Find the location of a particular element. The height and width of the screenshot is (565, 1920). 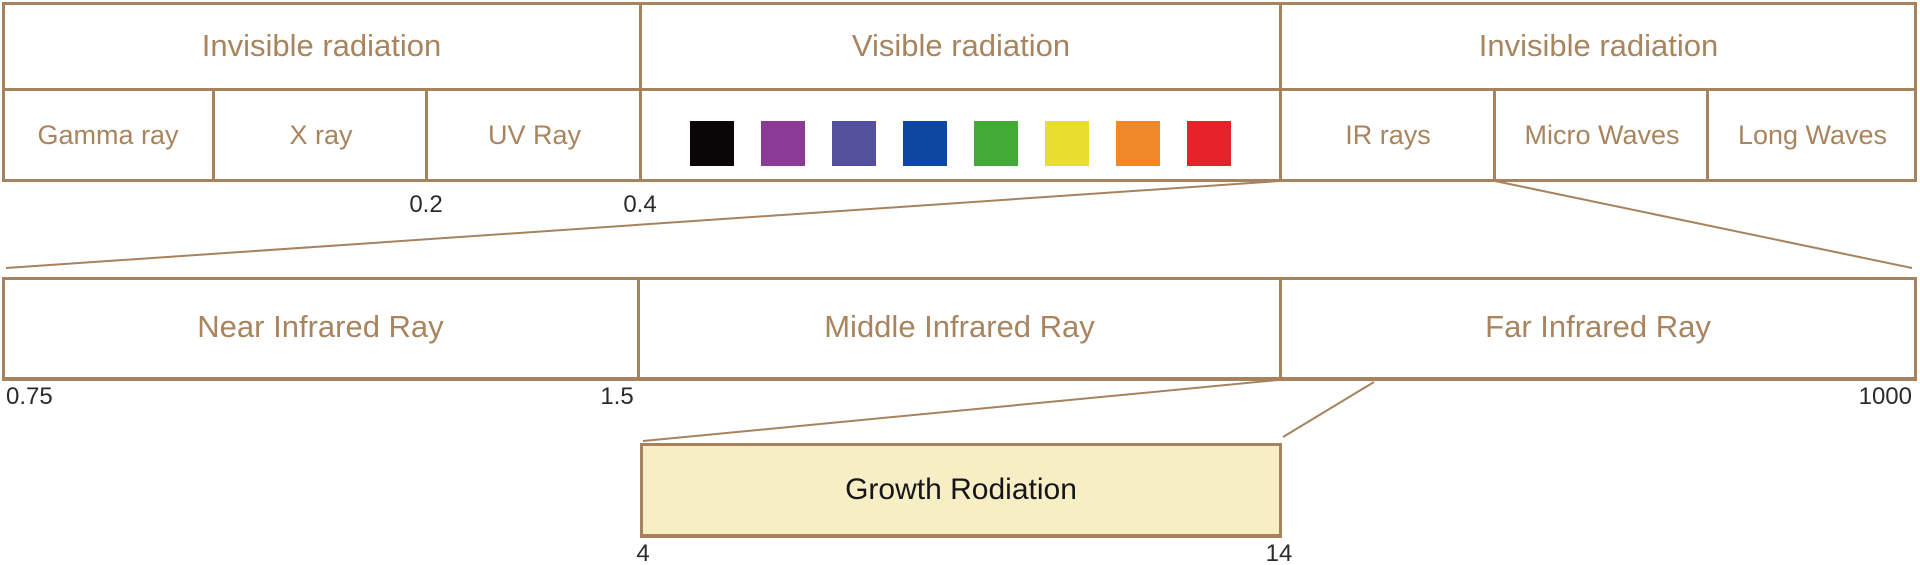

header-cell-visible: Visible radiation is located at coordinates (961, 45).